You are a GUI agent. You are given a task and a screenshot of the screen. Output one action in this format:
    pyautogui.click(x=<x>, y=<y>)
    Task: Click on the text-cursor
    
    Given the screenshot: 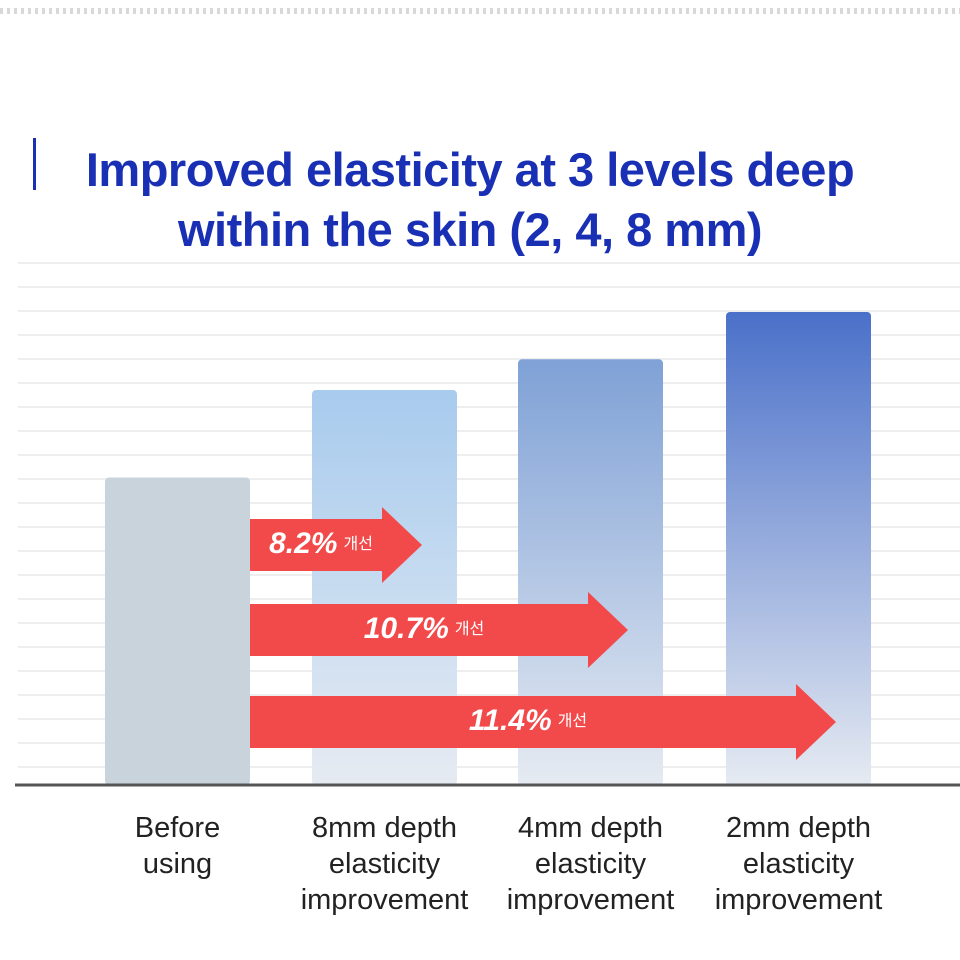 What is the action you would take?
    pyautogui.click(x=34, y=164)
    